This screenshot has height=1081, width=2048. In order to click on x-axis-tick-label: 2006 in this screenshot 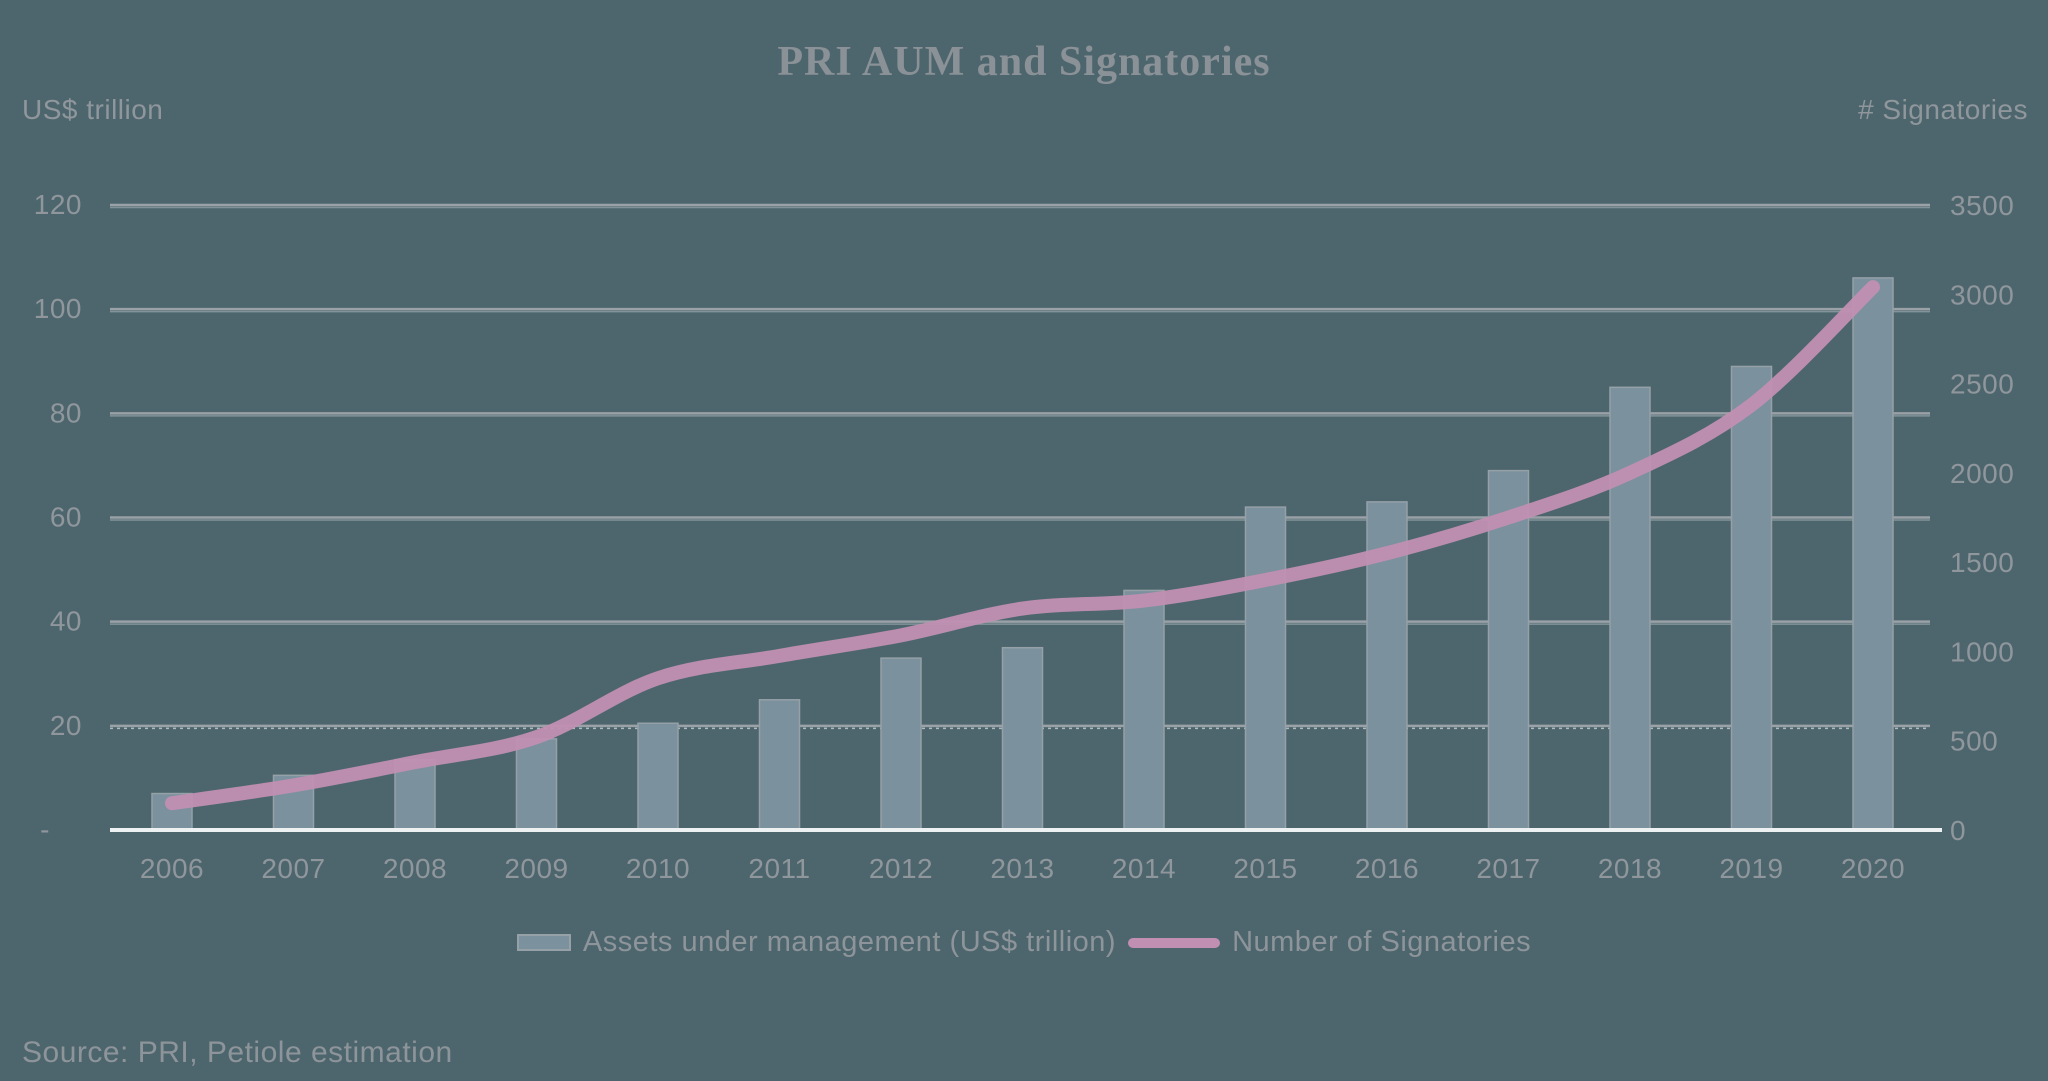, I will do `click(172, 868)`.